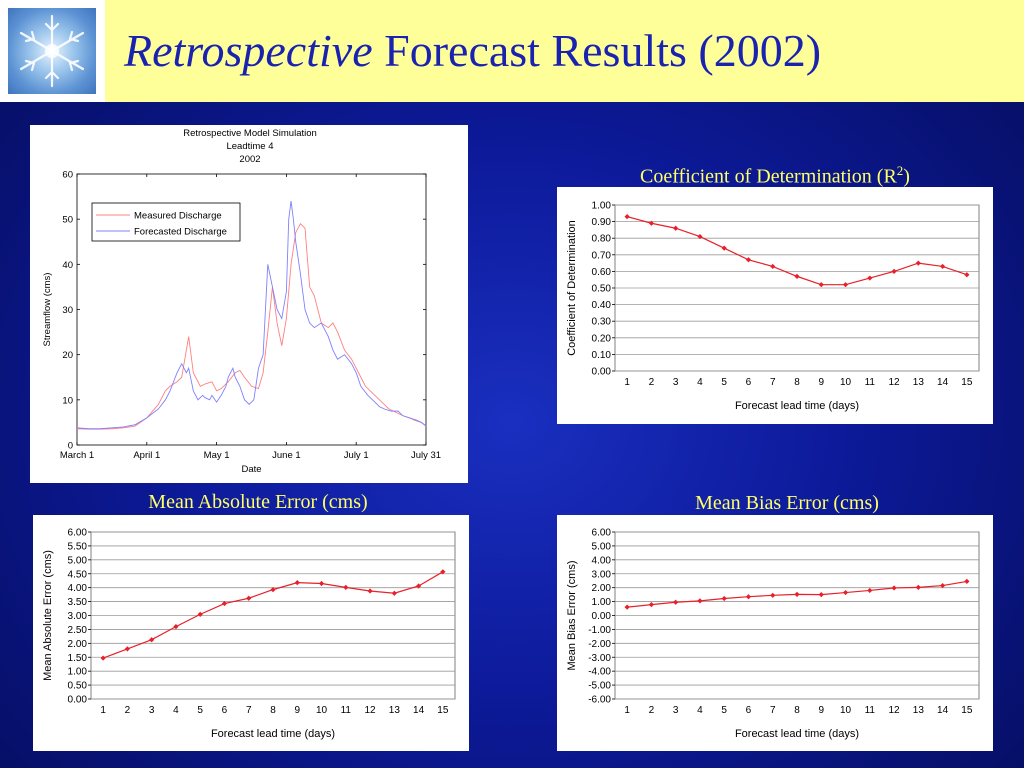 The height and width of the screenshot is (768, 1024). What do you see at coordinates (599, 630) in the screenshot?
I see `y-tick-label: -1.00` at bounding box center [599, 630].